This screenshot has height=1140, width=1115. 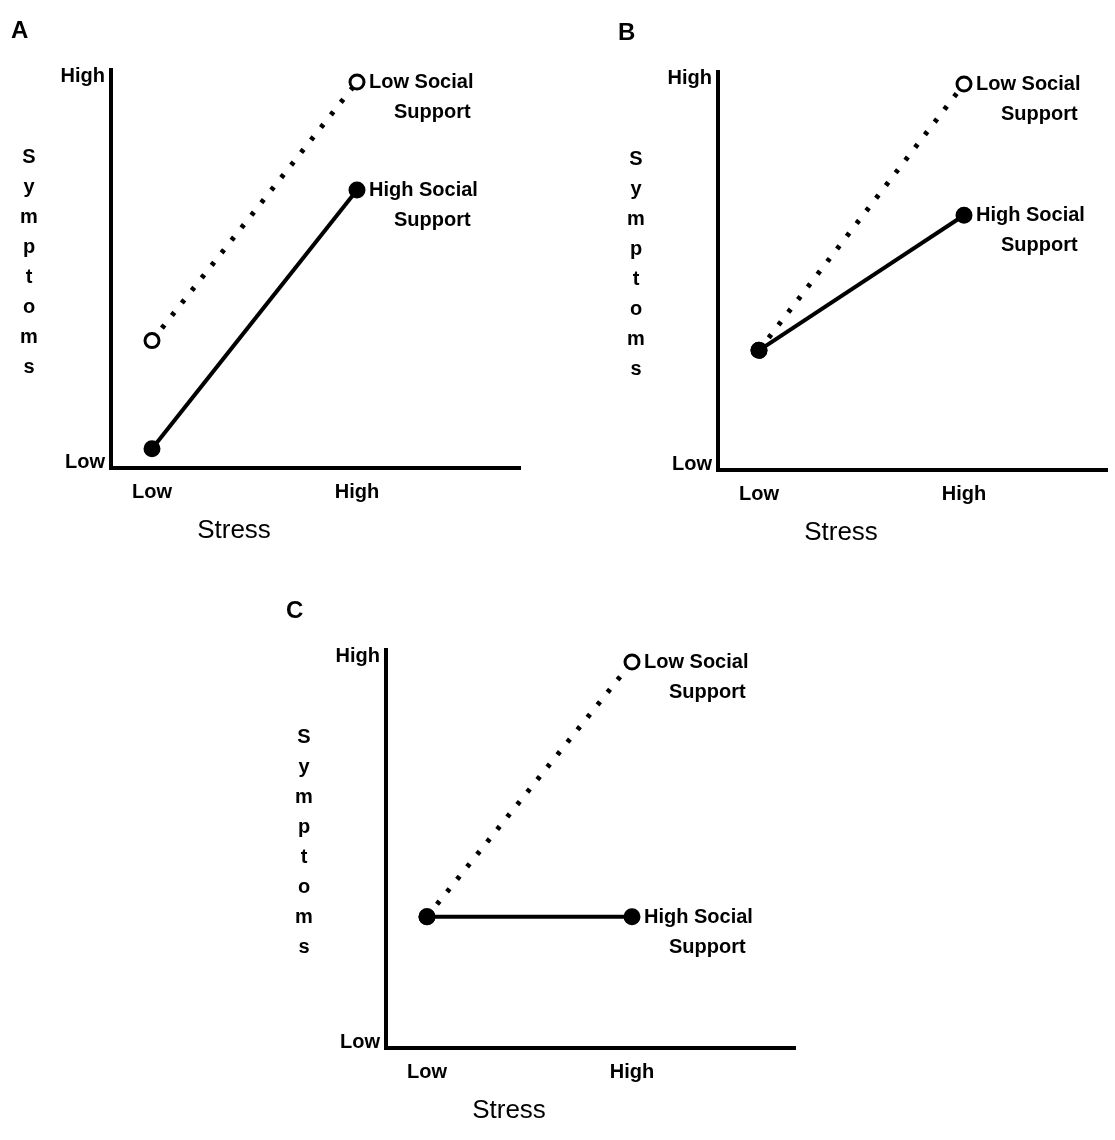 I want to click on chart-title: B, so click(x=627, y=31).